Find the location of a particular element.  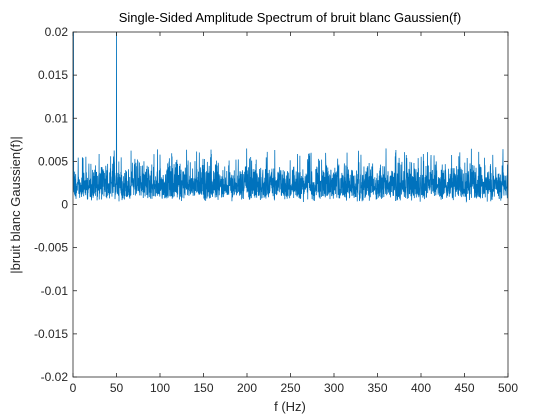

x-tick-label: 250 is located at coordinates (290, 388).